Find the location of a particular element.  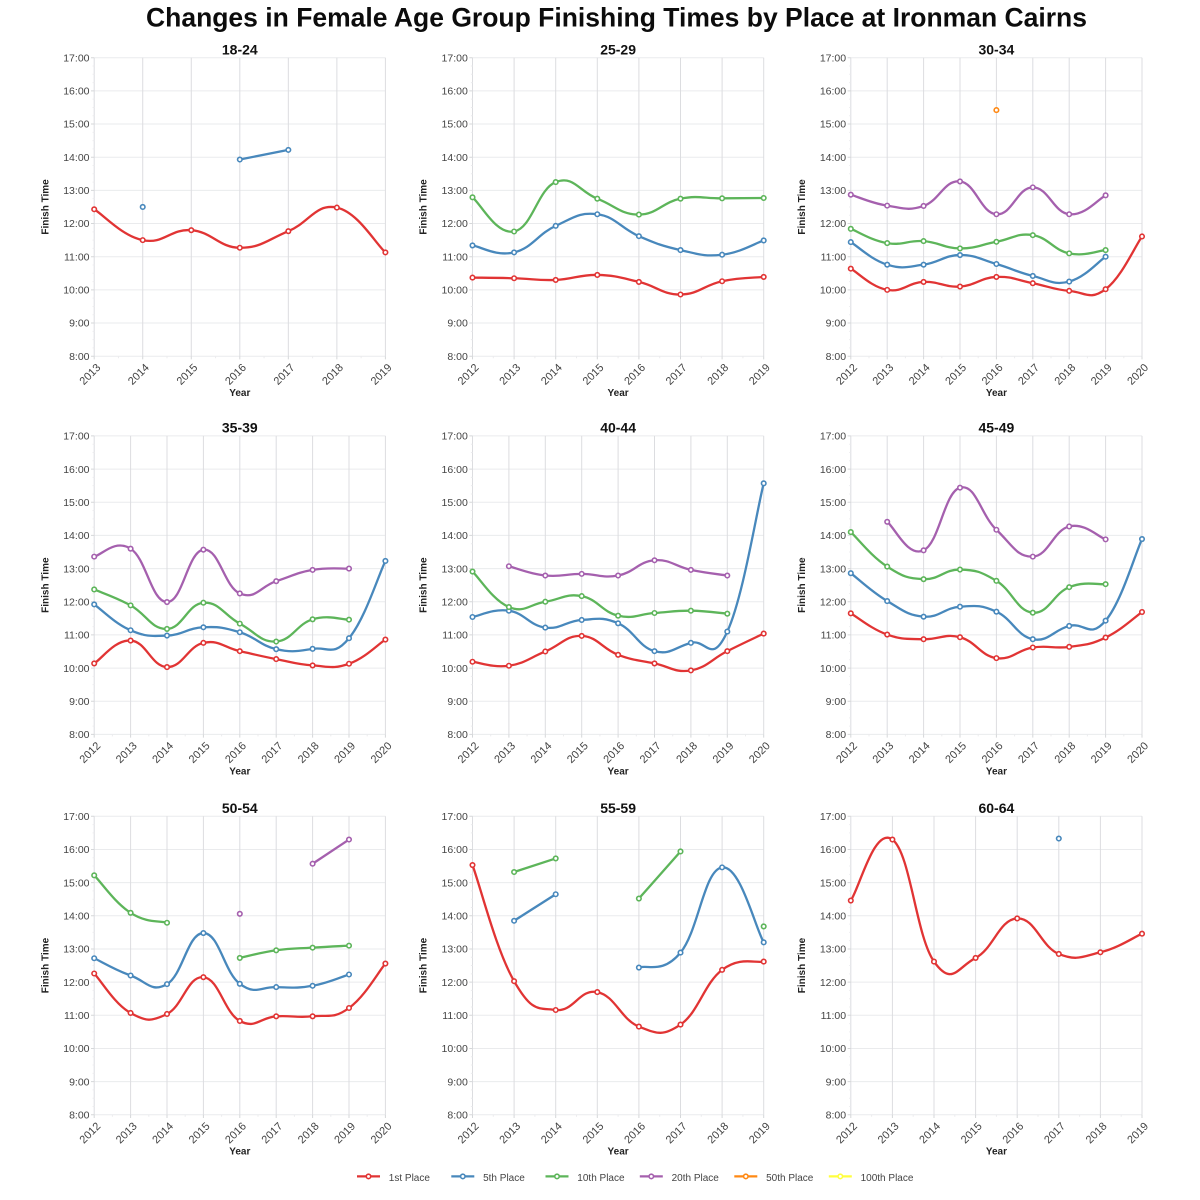

svg-text: 30-34 is located at coordinates (996, 50).